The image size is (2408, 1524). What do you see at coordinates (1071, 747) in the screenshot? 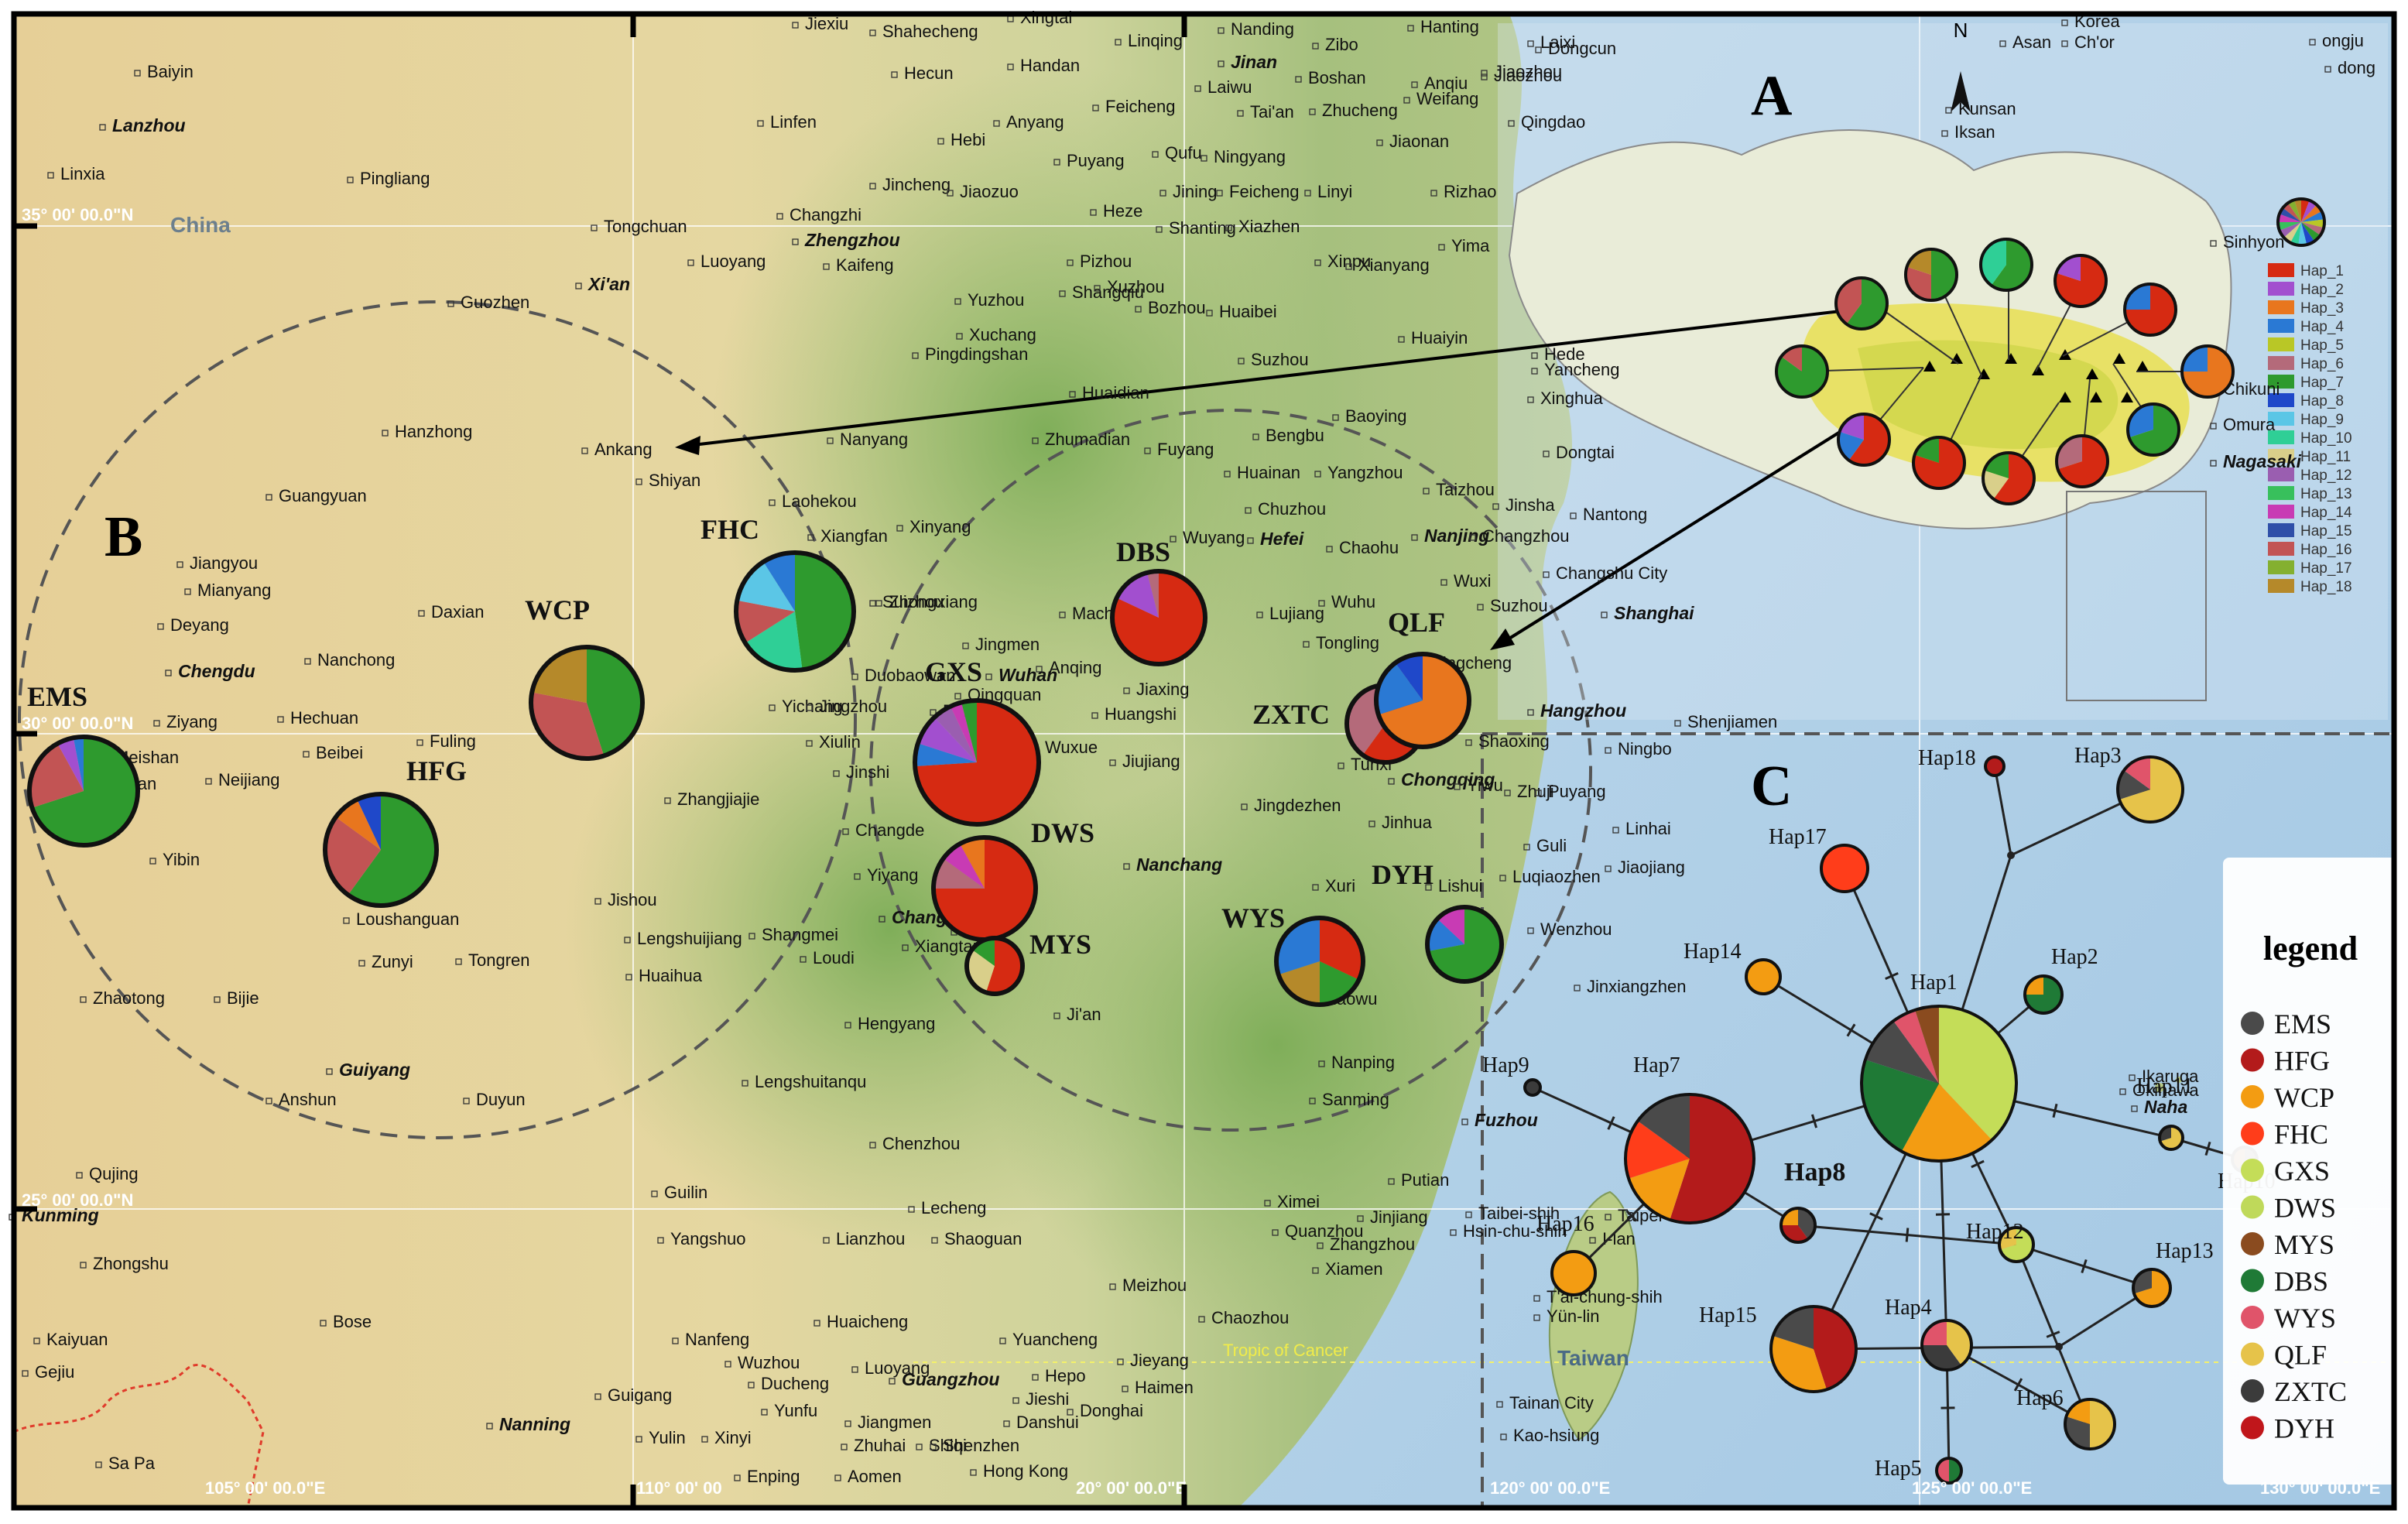
I see `city-label: Wuxue` at bounding box center [1071, 747].